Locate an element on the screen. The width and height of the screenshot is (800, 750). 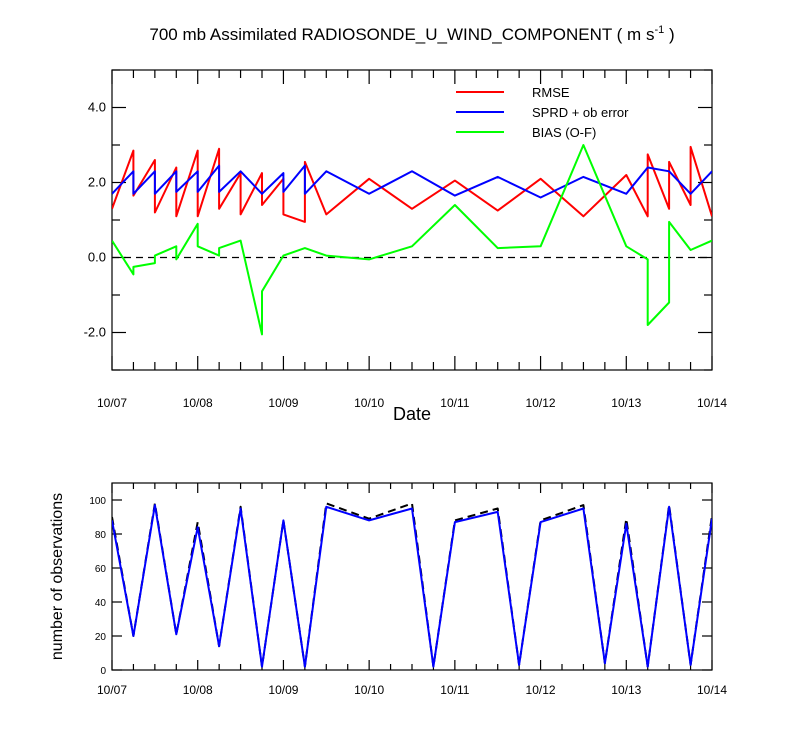
y-tick-label: -2.0 is located at coordinates (95, 332).